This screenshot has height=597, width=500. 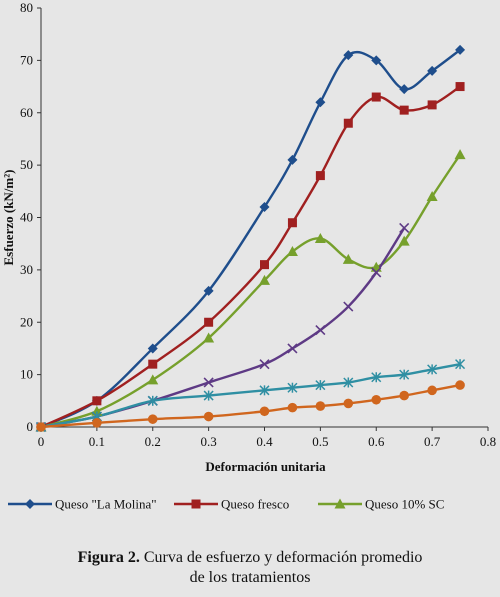 I want to click on x-tick-label: 0.8, so click(x=488, y=441).